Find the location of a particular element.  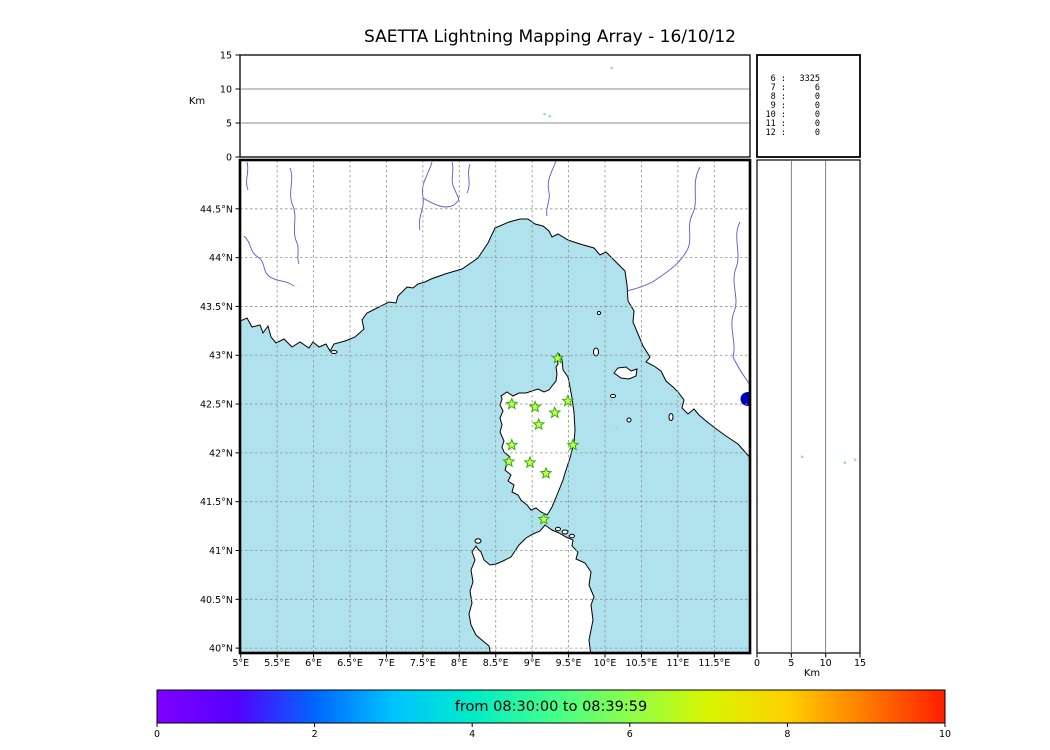

colorbar-ticks: 0 2 4 6 8 10 is located at coordinates (552, 731).